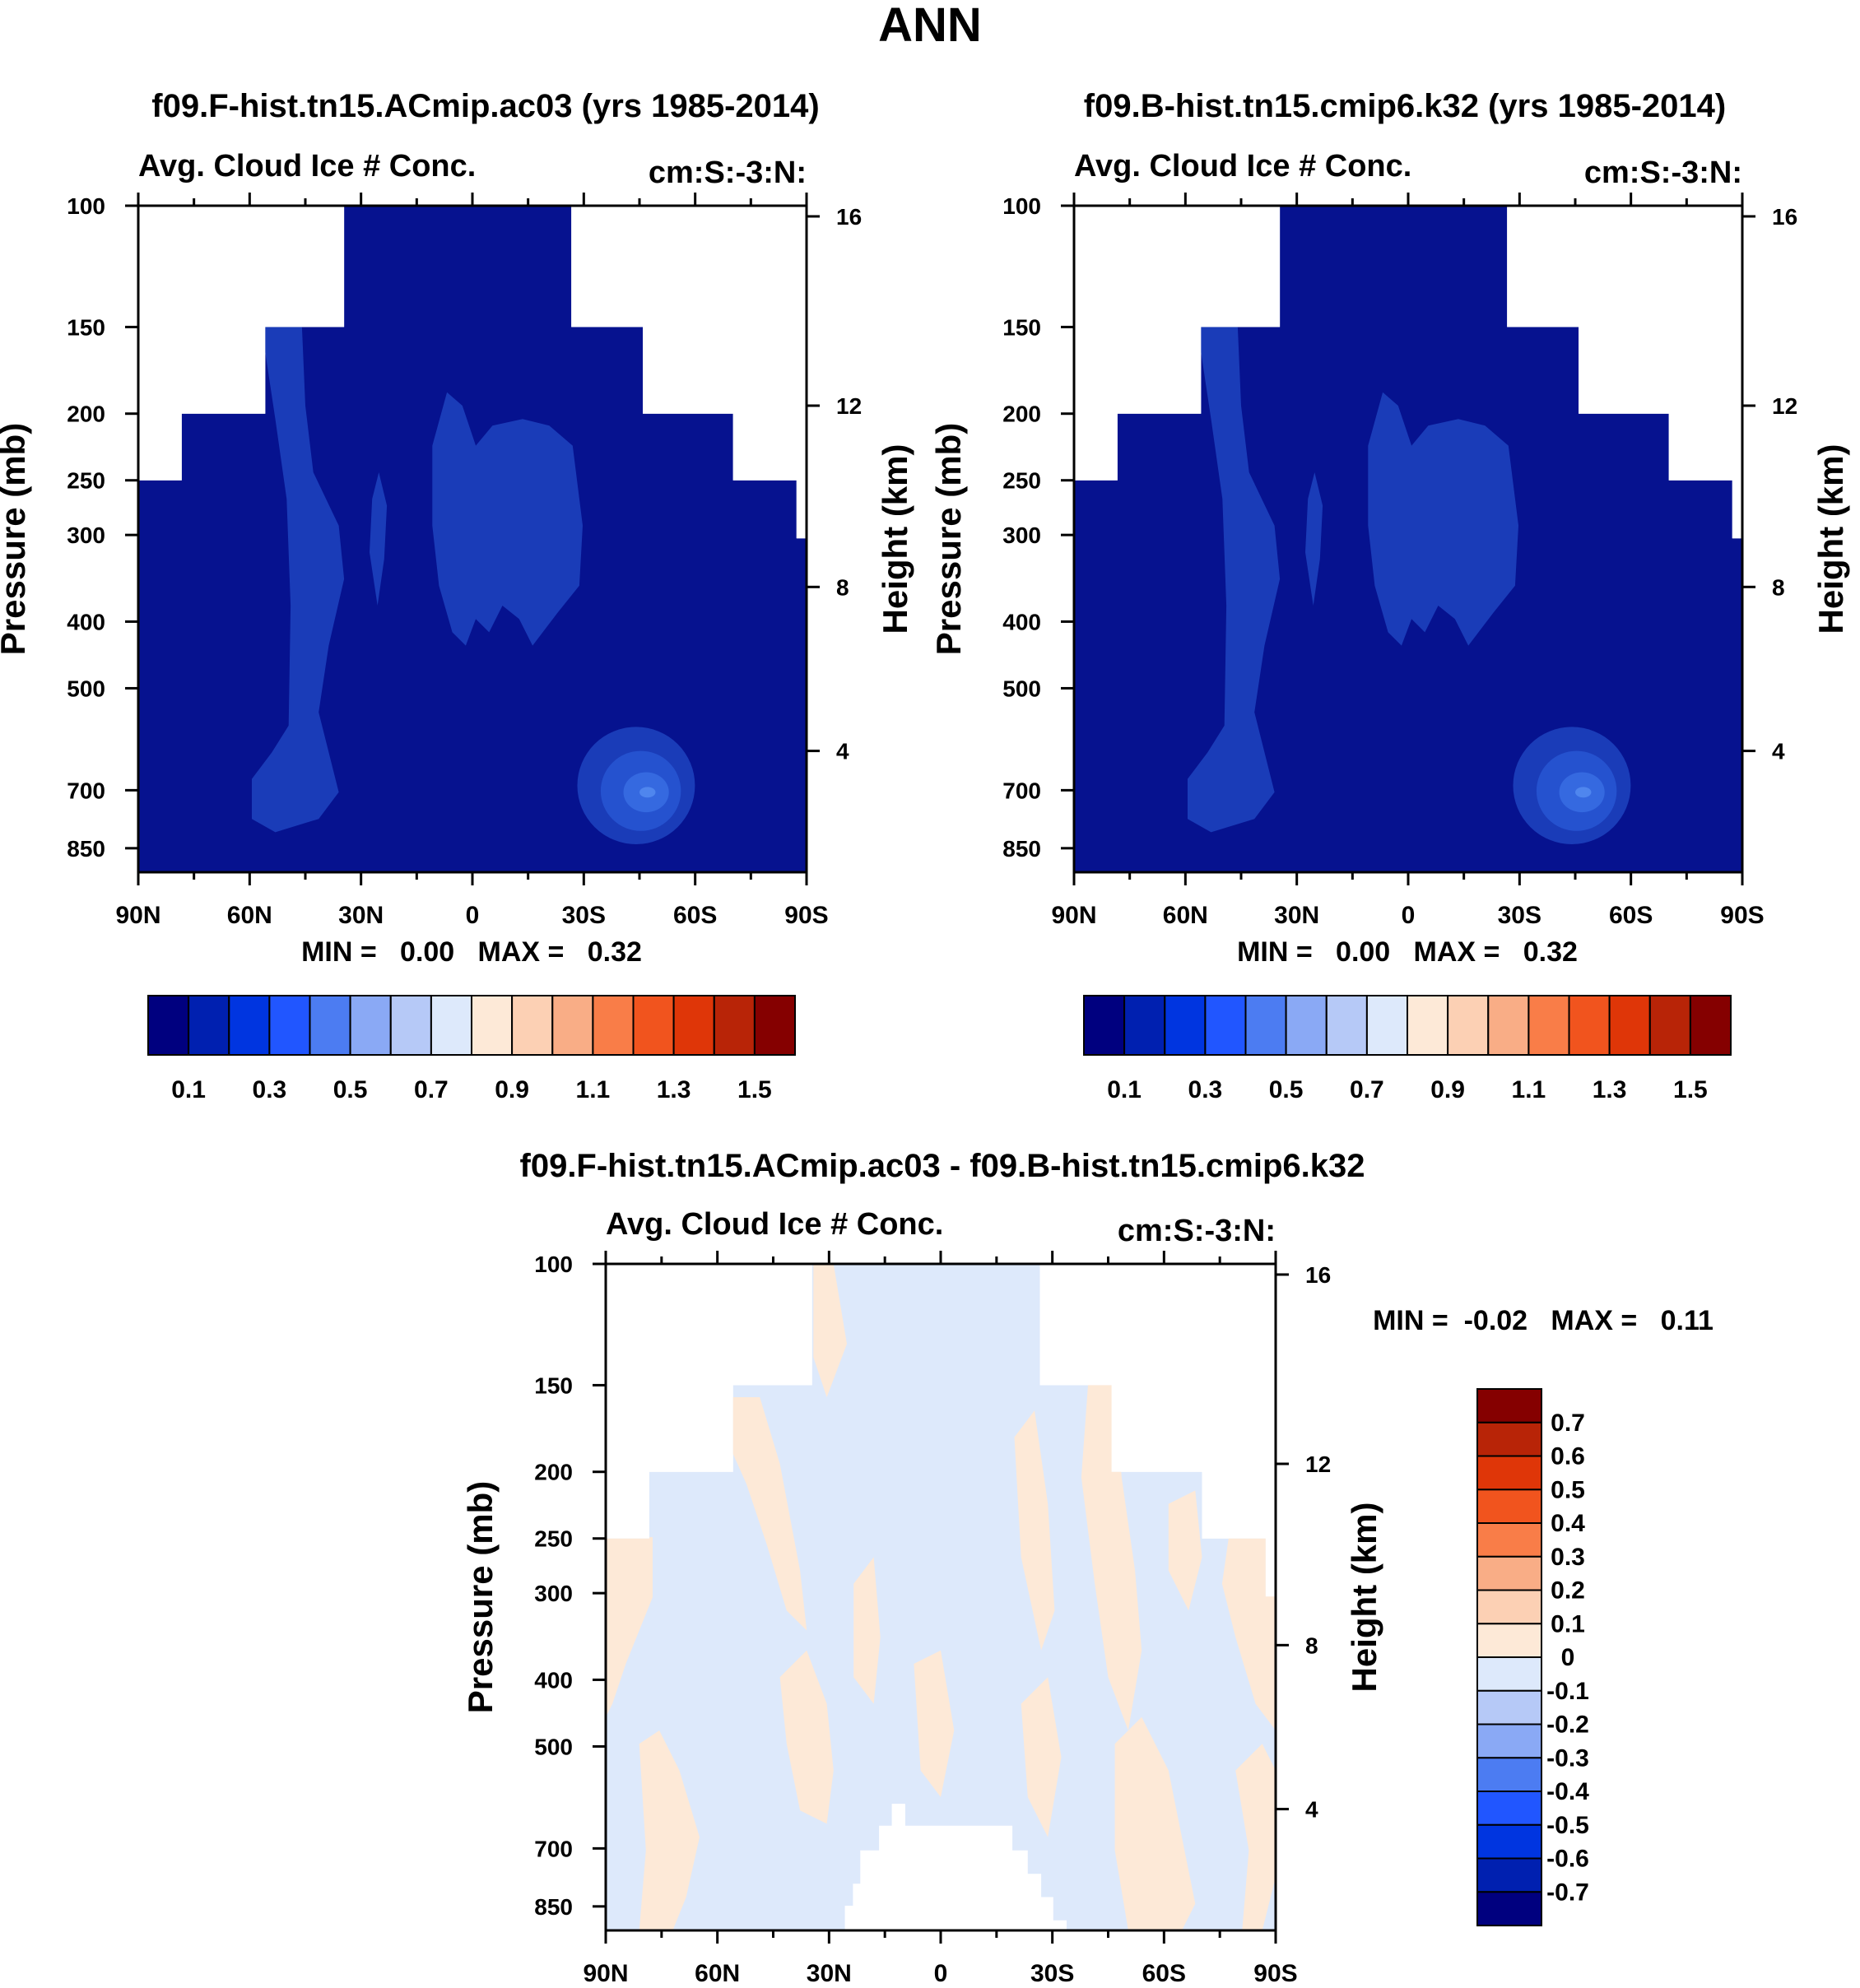 Image resolution: width=1860 pixels, height=1988 pixels. Describe the element at coordinates (1275, 1974) in the screenshot. I see `panel-3-x-tick-label: 90S` at that location.